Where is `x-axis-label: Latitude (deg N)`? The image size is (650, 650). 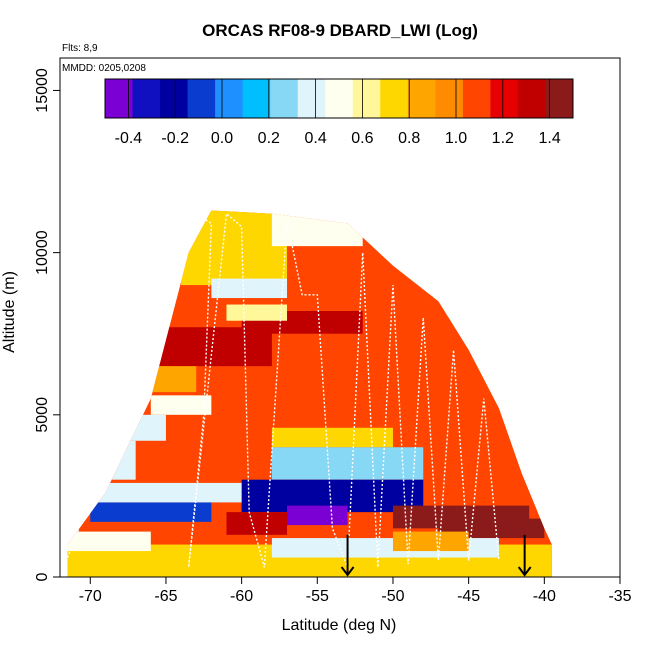 x-axis-label: Latitude (deg N) is located at coordinates (339, 625).